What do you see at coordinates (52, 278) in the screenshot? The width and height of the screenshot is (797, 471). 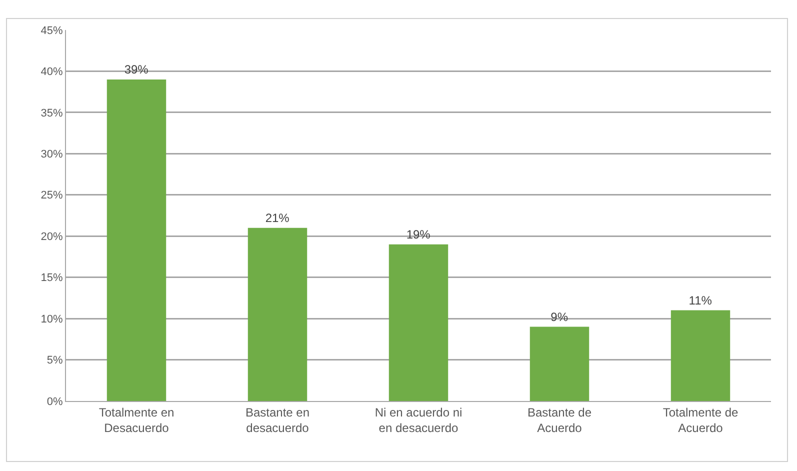 I see `y-tick-label: 15%` at bounding box center [52, 278].